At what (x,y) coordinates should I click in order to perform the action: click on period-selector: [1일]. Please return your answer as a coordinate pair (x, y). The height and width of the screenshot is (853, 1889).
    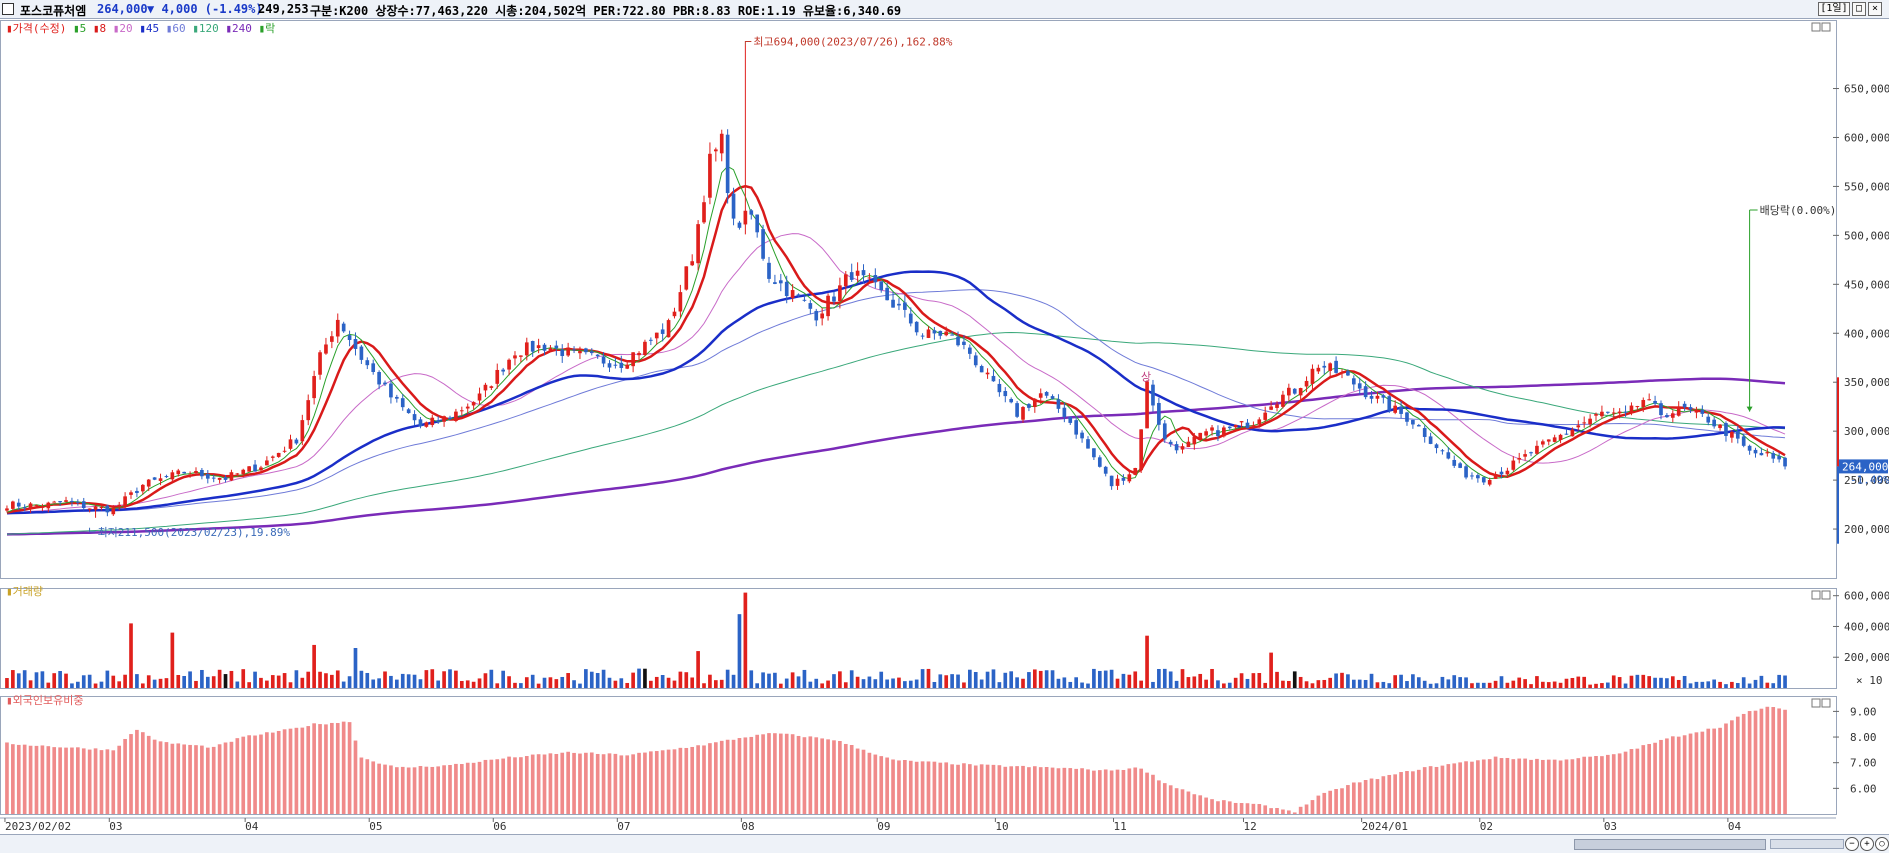
    Looking at the image, I should click on (1834, 9).